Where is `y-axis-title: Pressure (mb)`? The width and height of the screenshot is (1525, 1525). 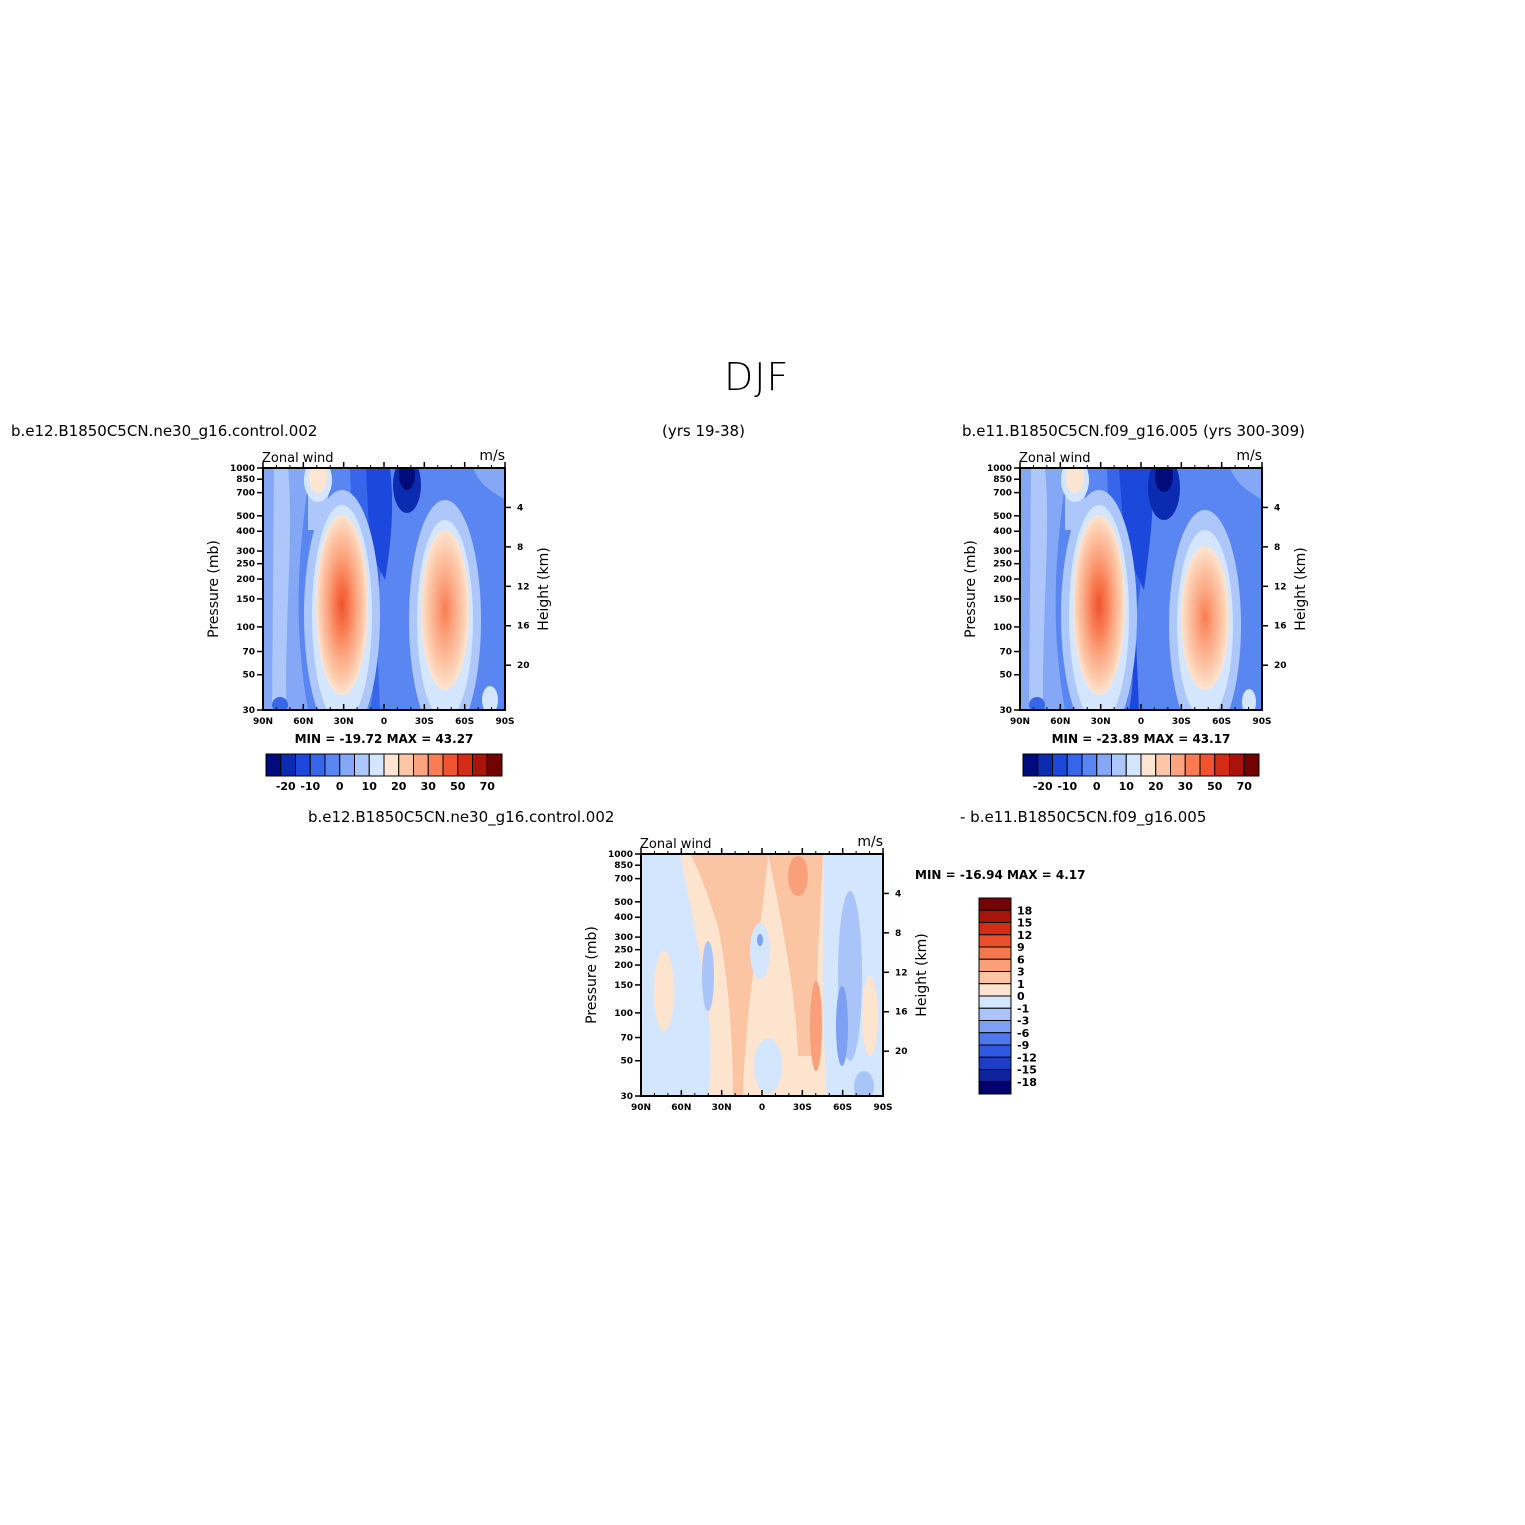 y-axis-title: Pressure (mb) is located at coordinates (214, 589).